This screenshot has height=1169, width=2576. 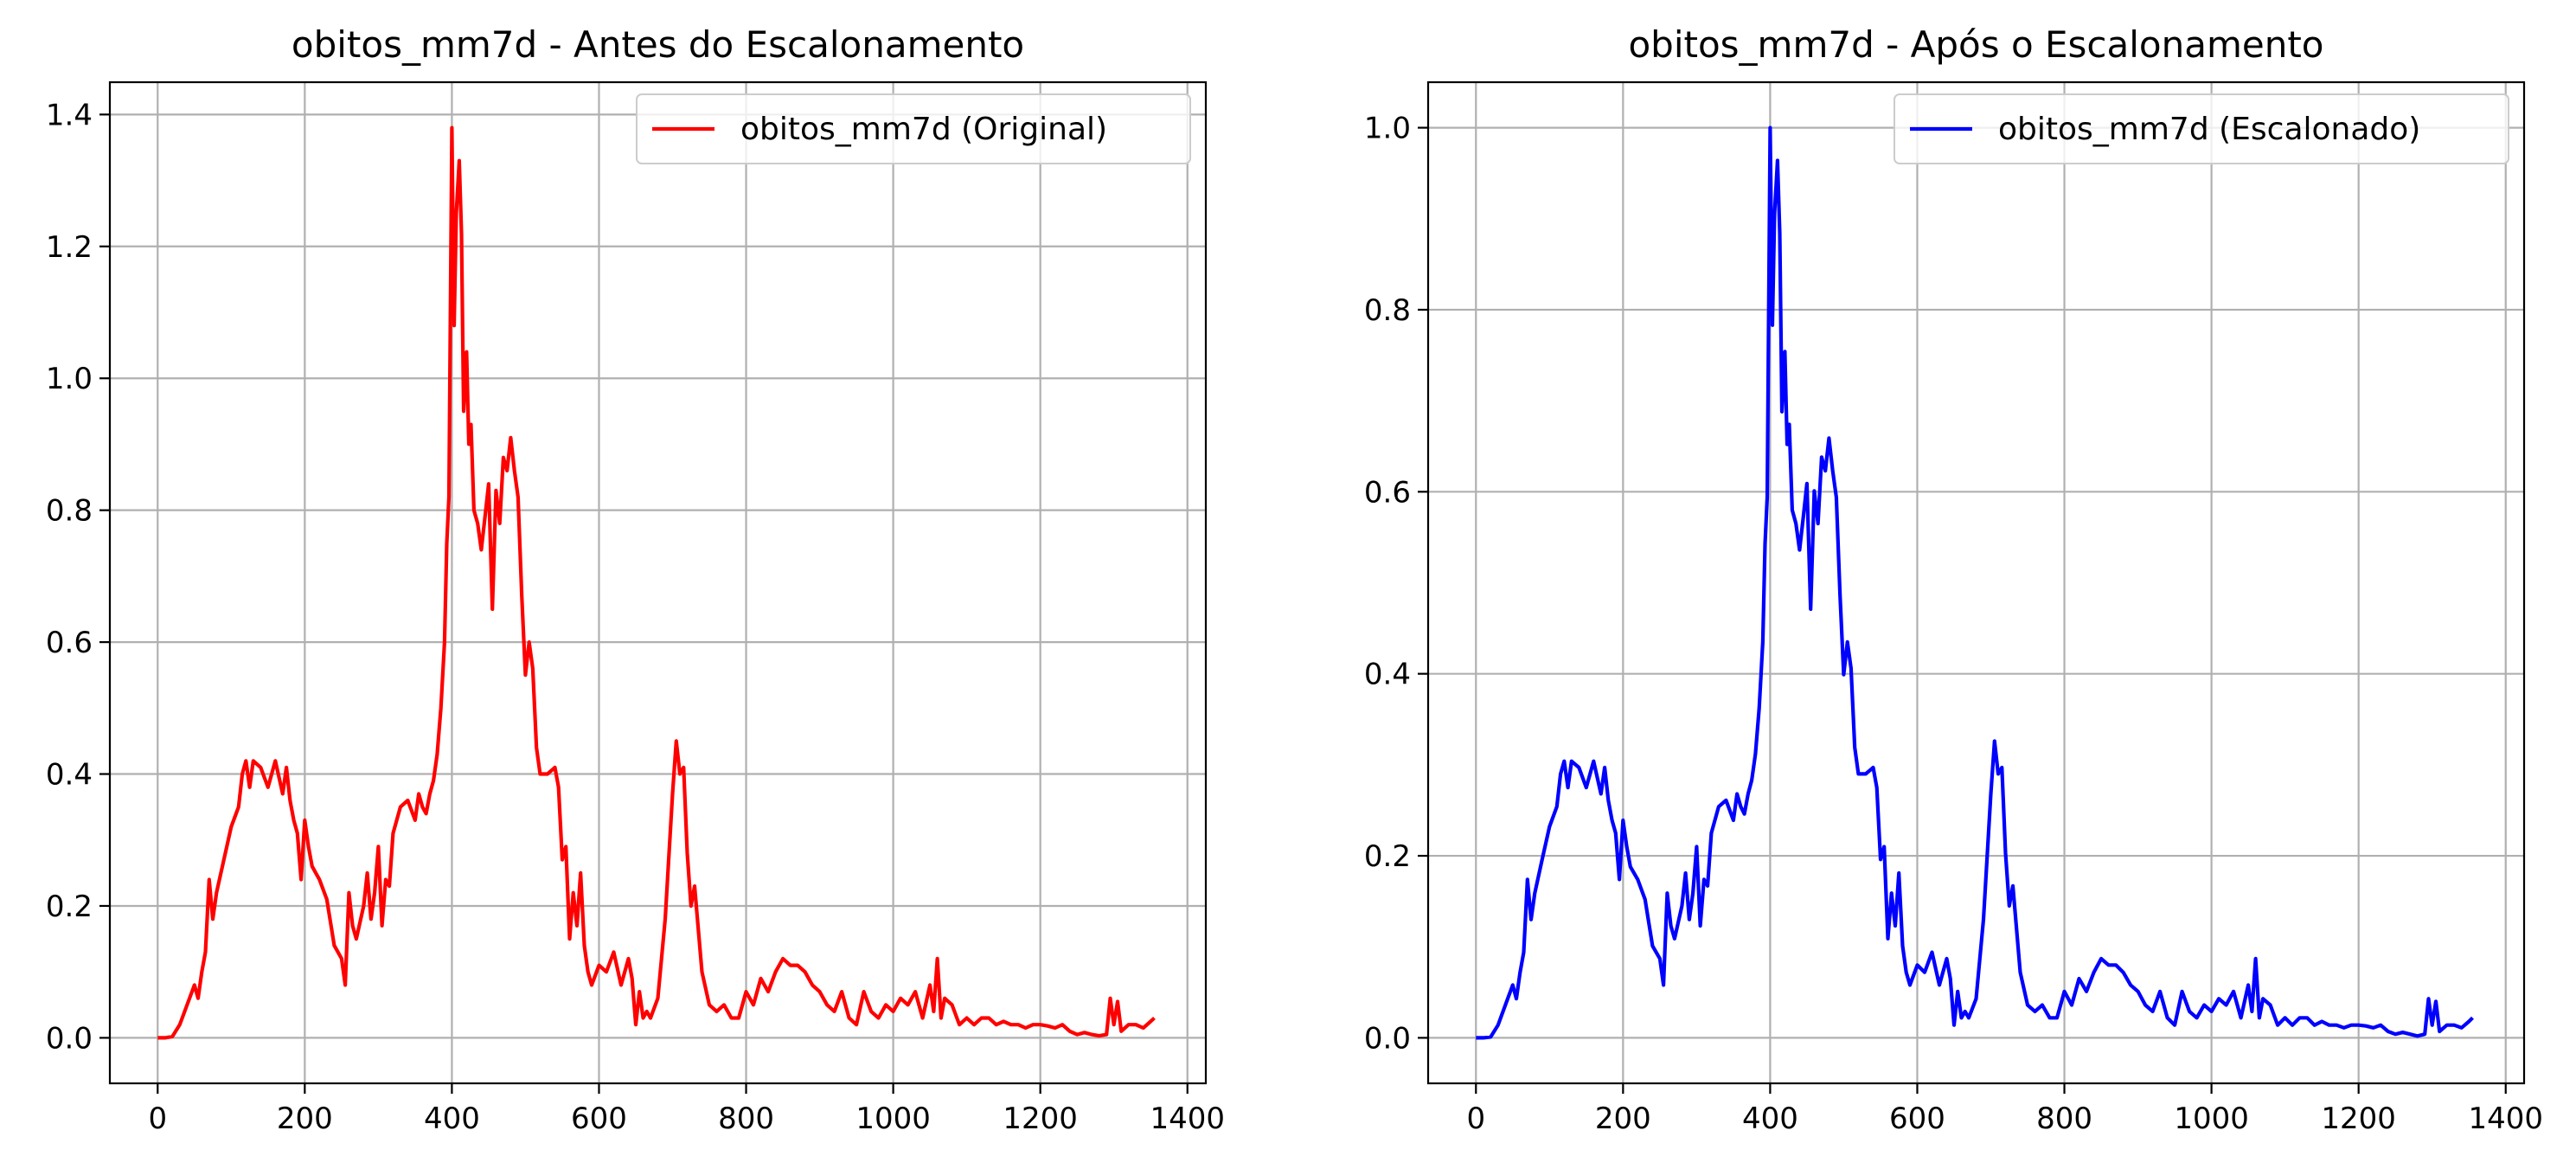 I want to click on chart-title: obitos_mm7d - Antes do Escalonamento, so click(x=658, y=44).